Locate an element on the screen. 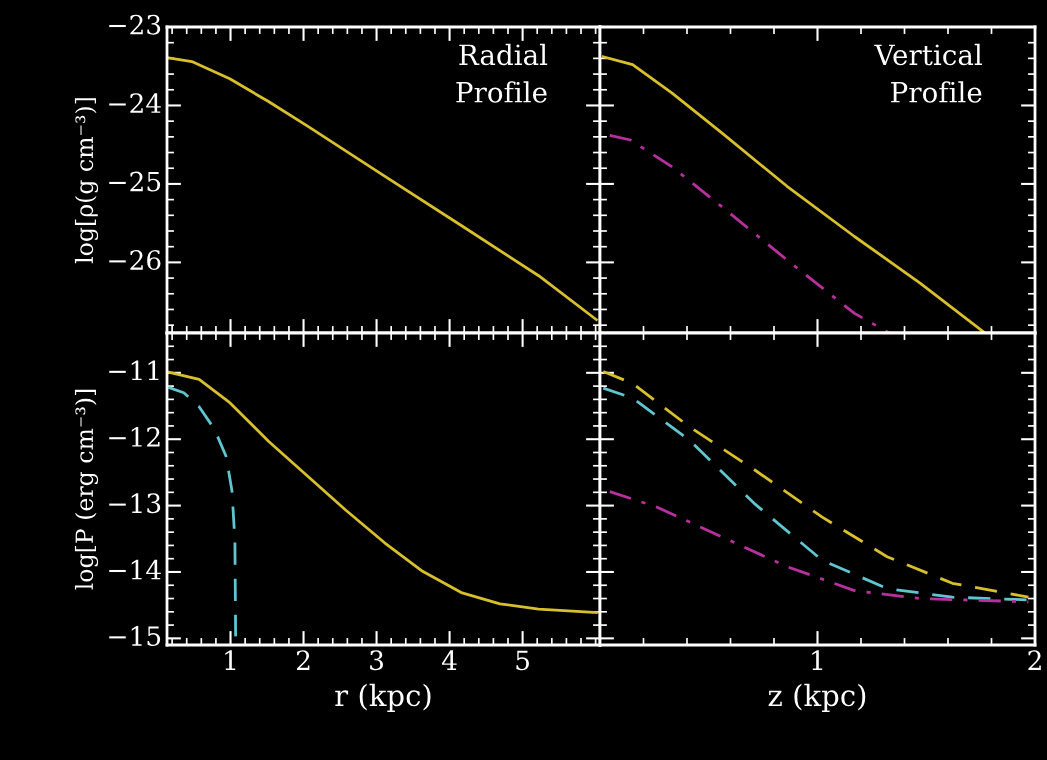 The width and height of the screenshot is (1047, 760). y-tick-label: −23 is located at coordinates (135, 24).